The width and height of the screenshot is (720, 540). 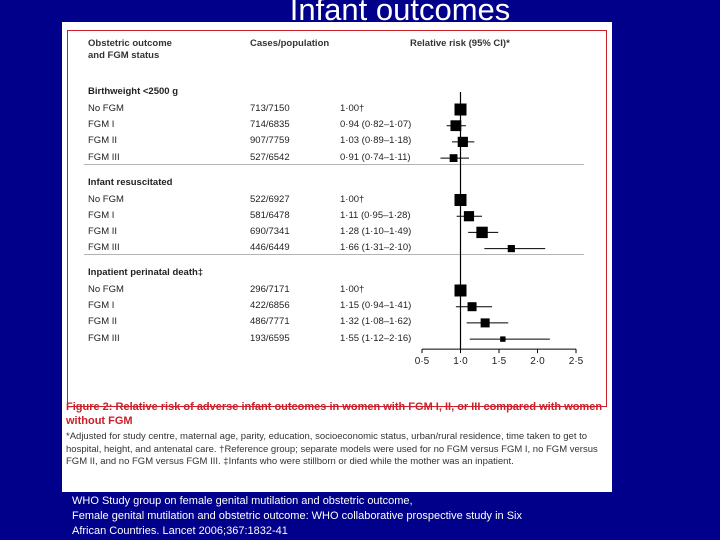 What do you see at coordinates (376, 322) in the screenshot?
I see `row-relative-risk: 1·32 (1·08–1·62)` at bounding box center [376, 322].